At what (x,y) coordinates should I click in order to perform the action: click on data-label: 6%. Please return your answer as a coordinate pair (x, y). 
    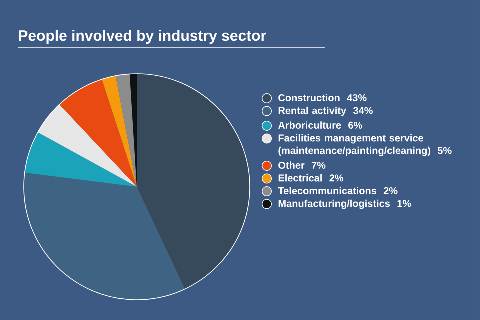
    Looking at the image, I should click on (355, 126).